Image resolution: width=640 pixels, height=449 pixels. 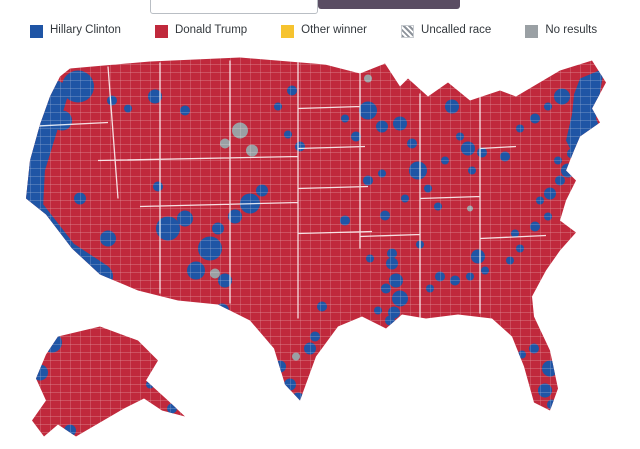 I want to click on topbar, so click(x=320, y=7).